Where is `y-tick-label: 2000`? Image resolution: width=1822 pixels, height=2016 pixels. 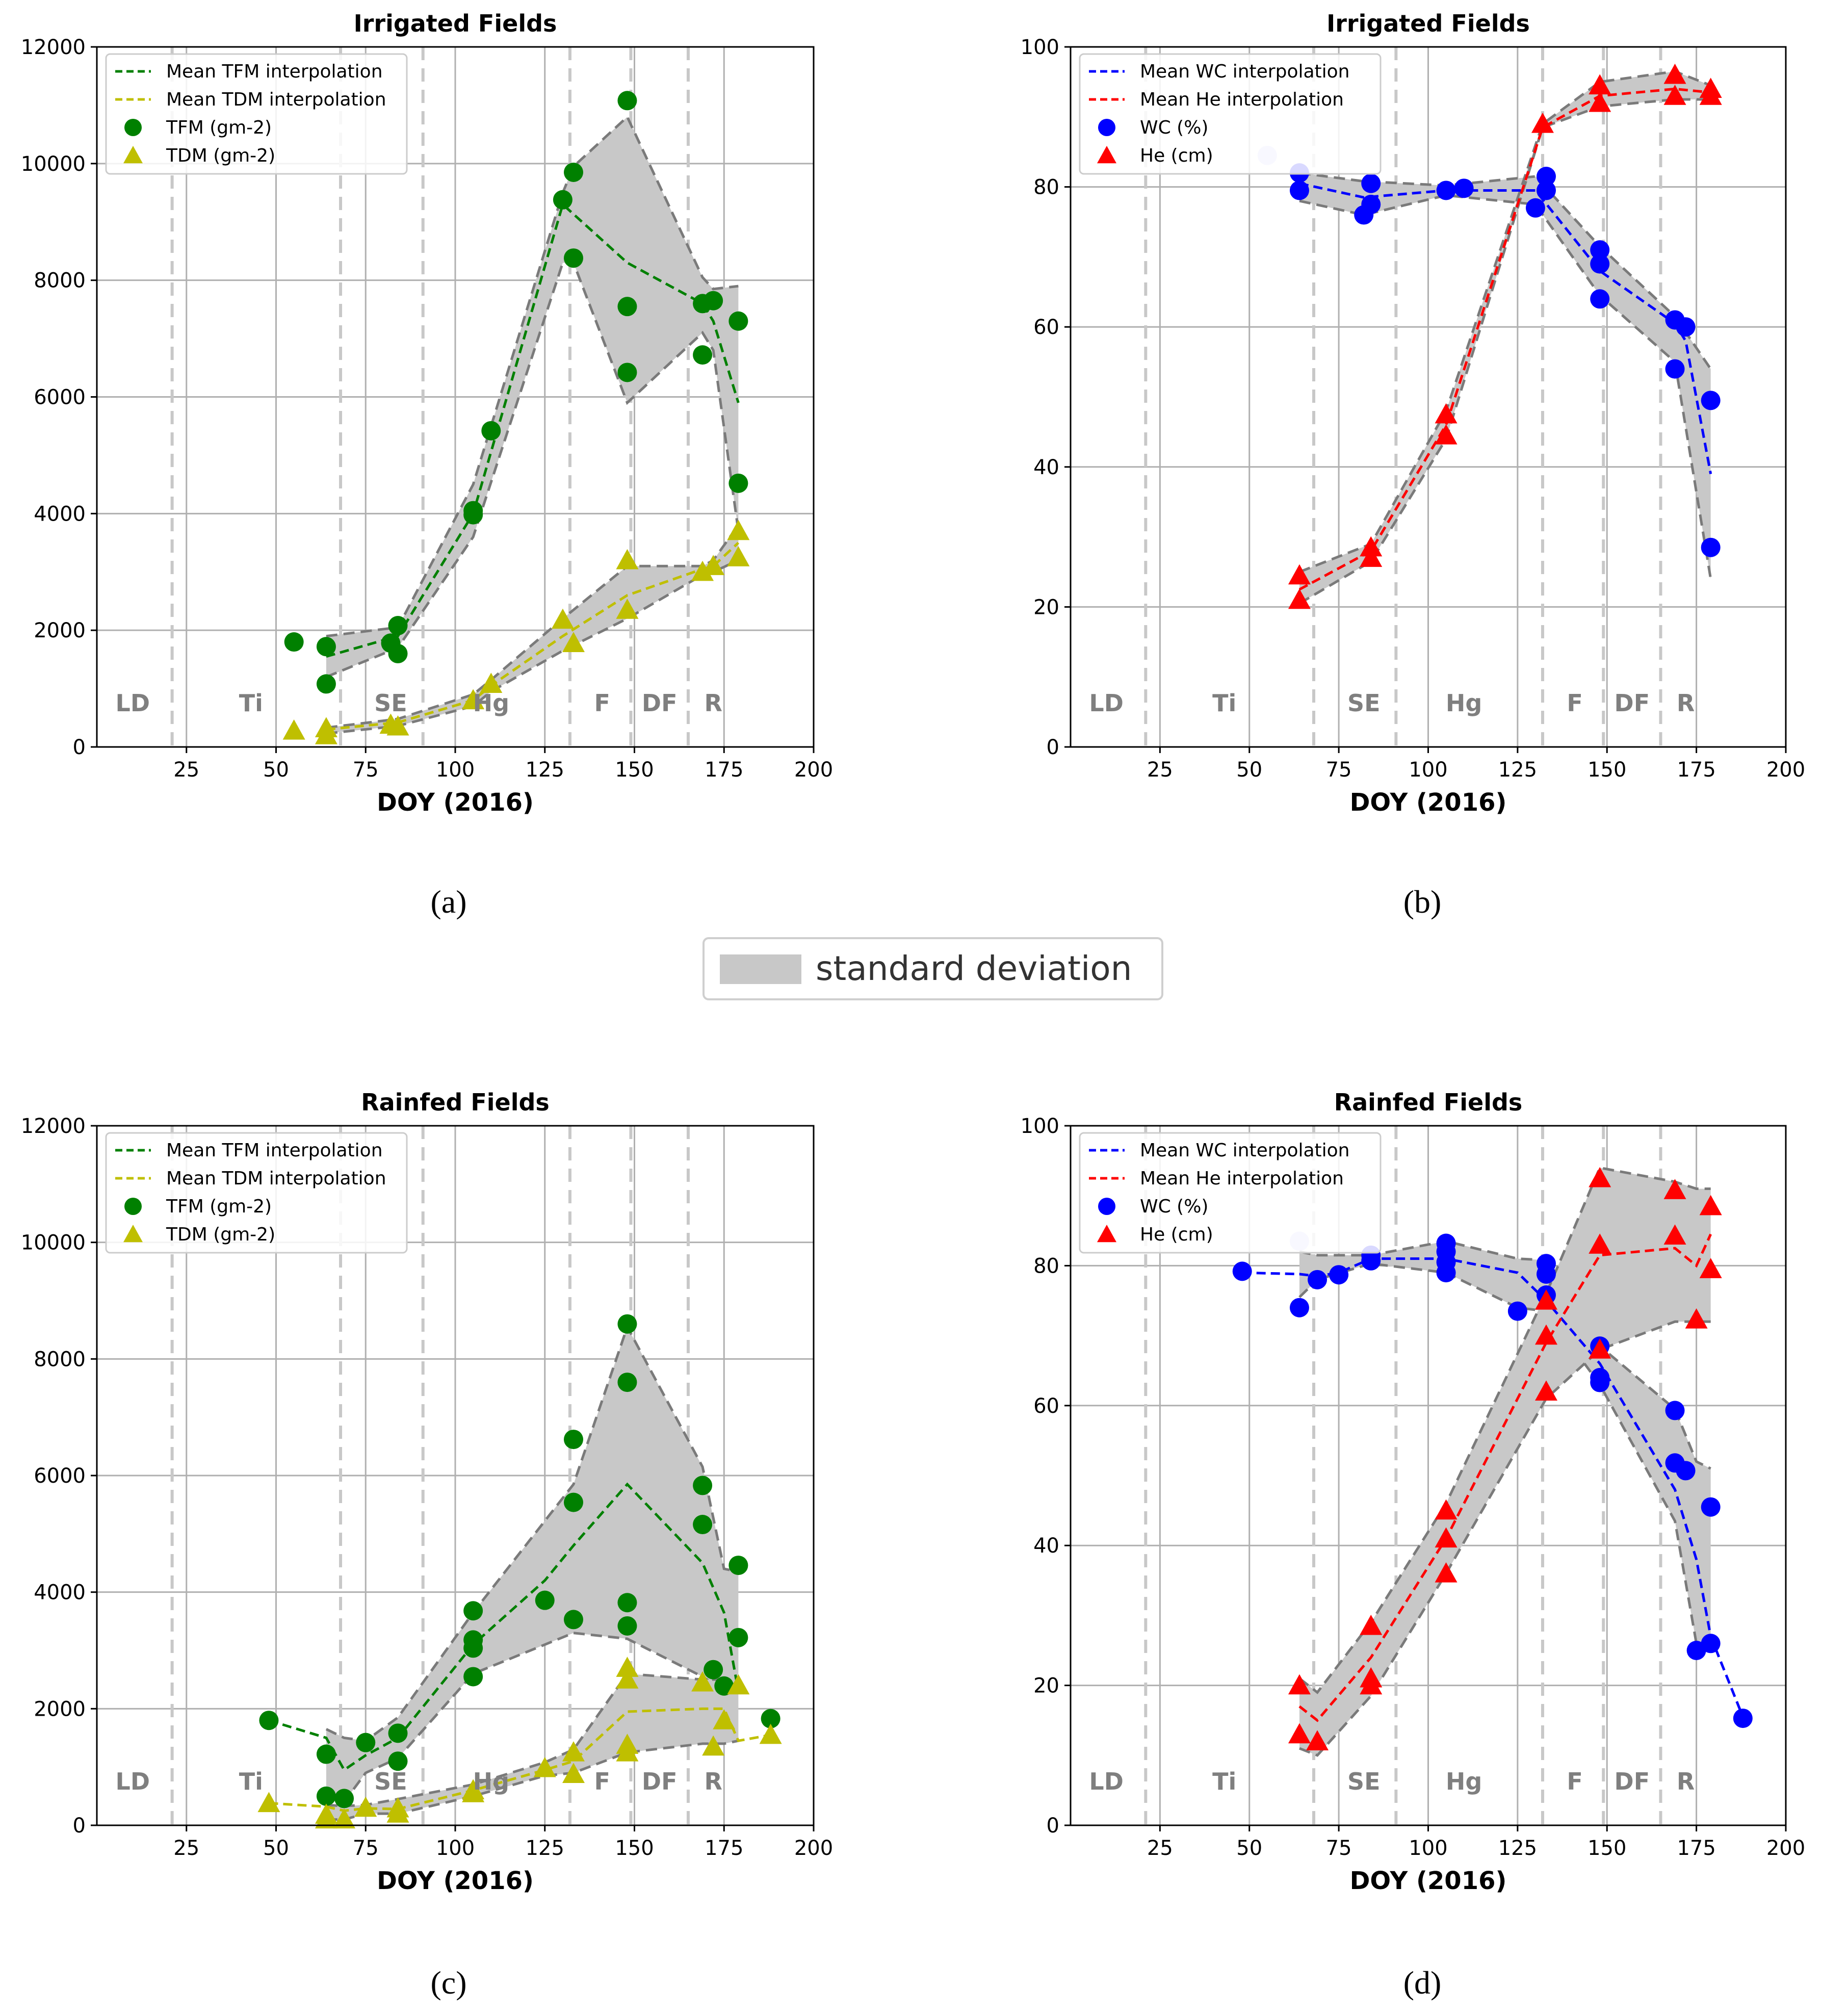
y-tick-label: 2000 is located at coordinates (60, 630).